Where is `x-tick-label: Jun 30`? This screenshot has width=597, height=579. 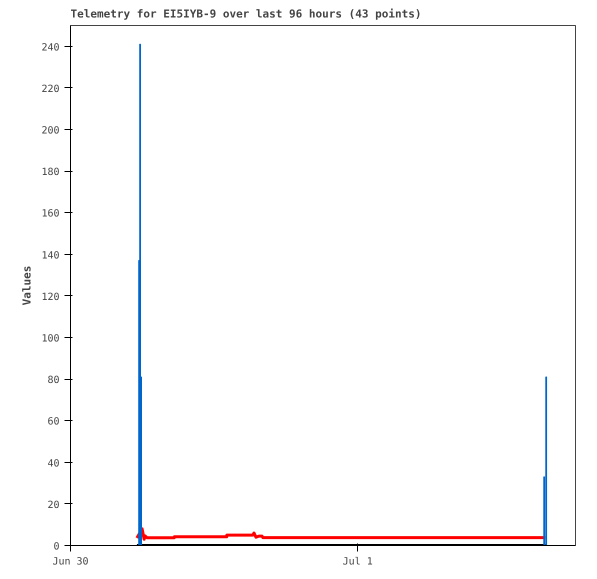 x-tick-label: Jun 30 is located at coordinates (70, 562).